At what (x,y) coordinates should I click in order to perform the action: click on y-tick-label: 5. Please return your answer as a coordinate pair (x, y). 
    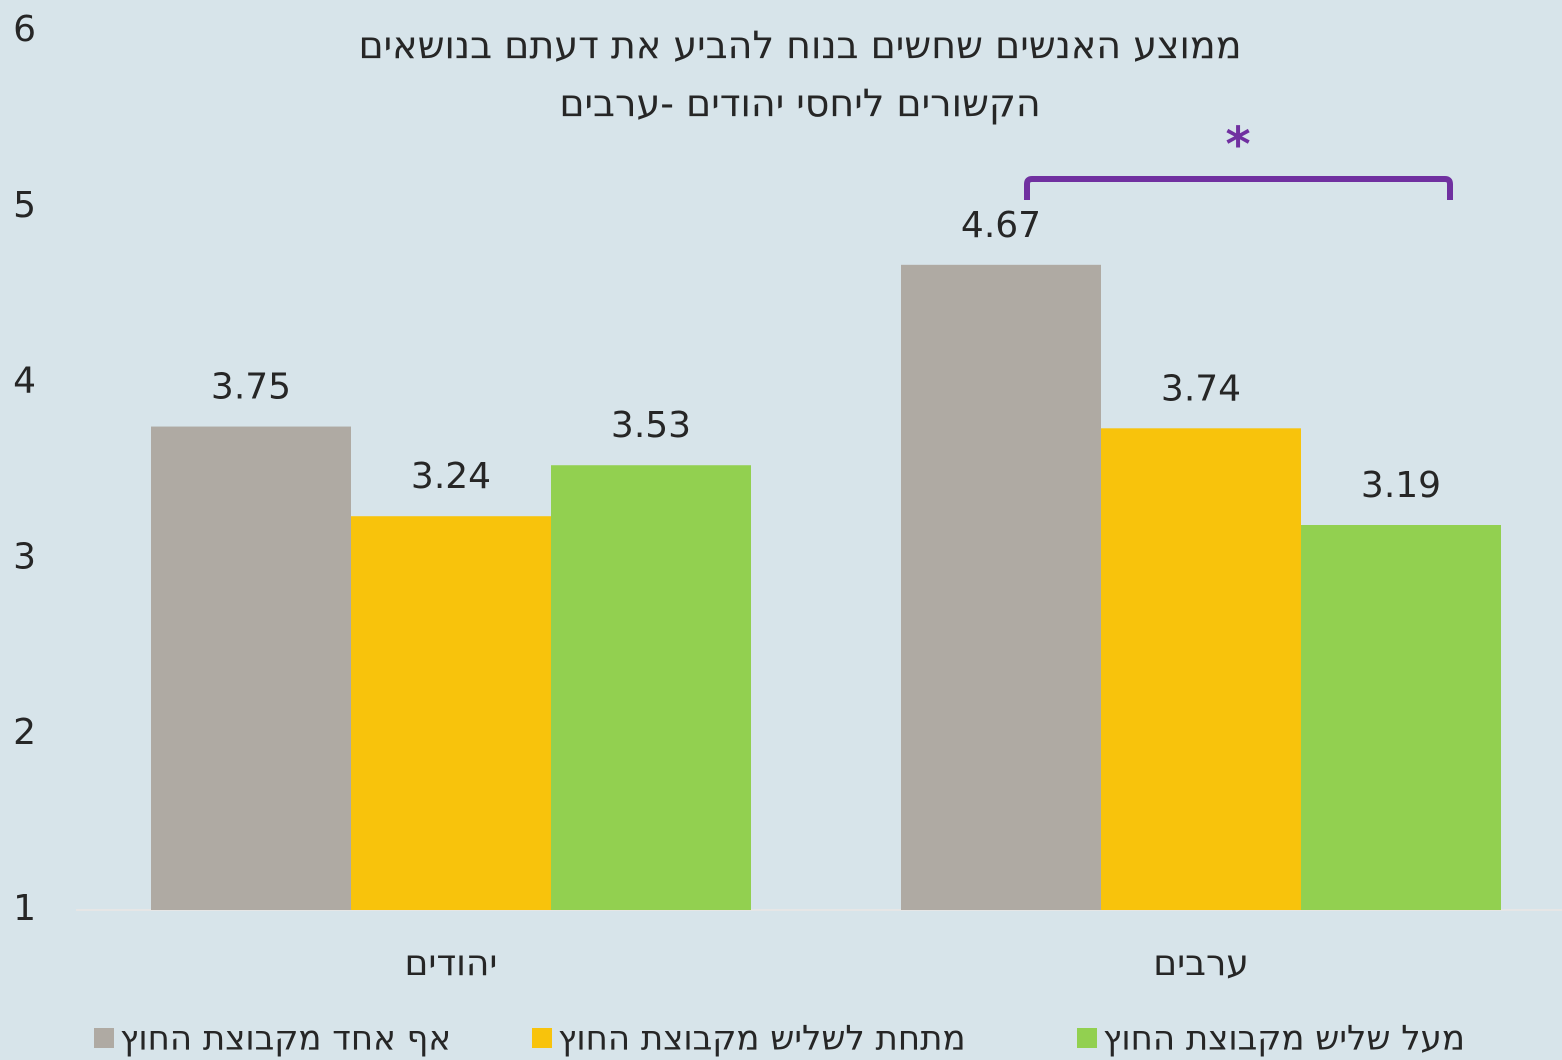
    Looking at the image, I should click on (24, 205).